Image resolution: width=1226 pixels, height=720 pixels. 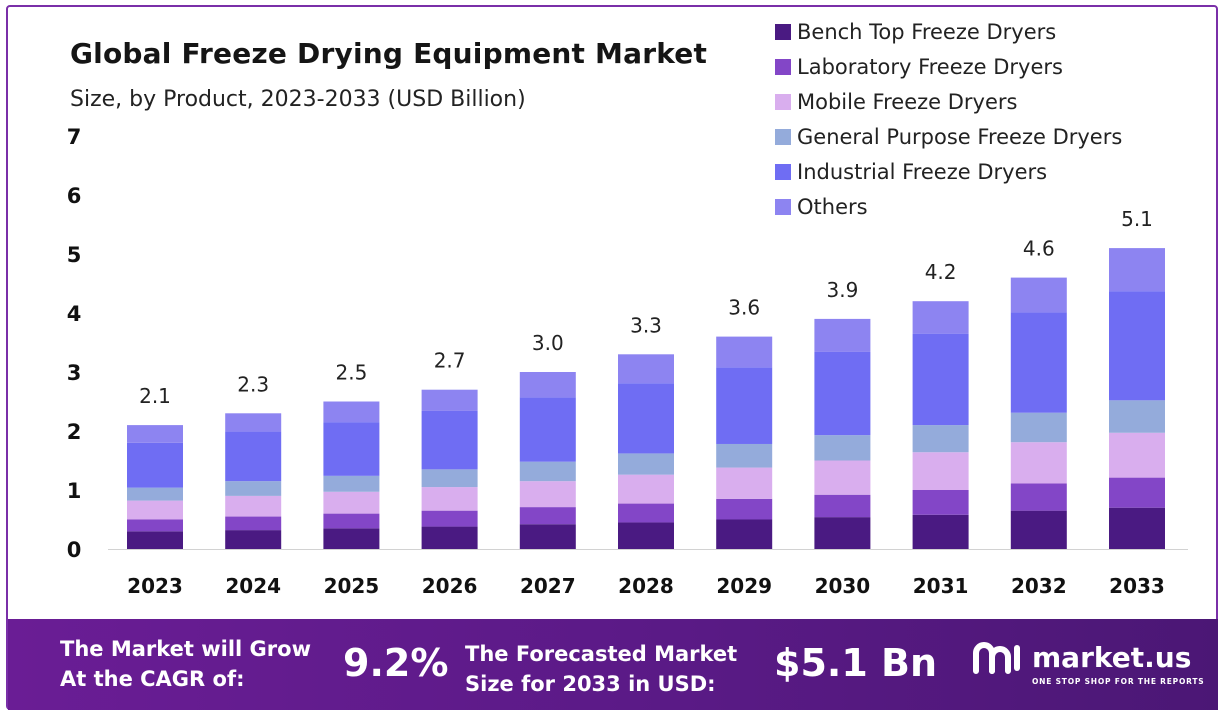 What do you see at coordinates (253, 384) in the screenshot?
I see `bar-total-label: 2.3` at bounding box center [253, 384].